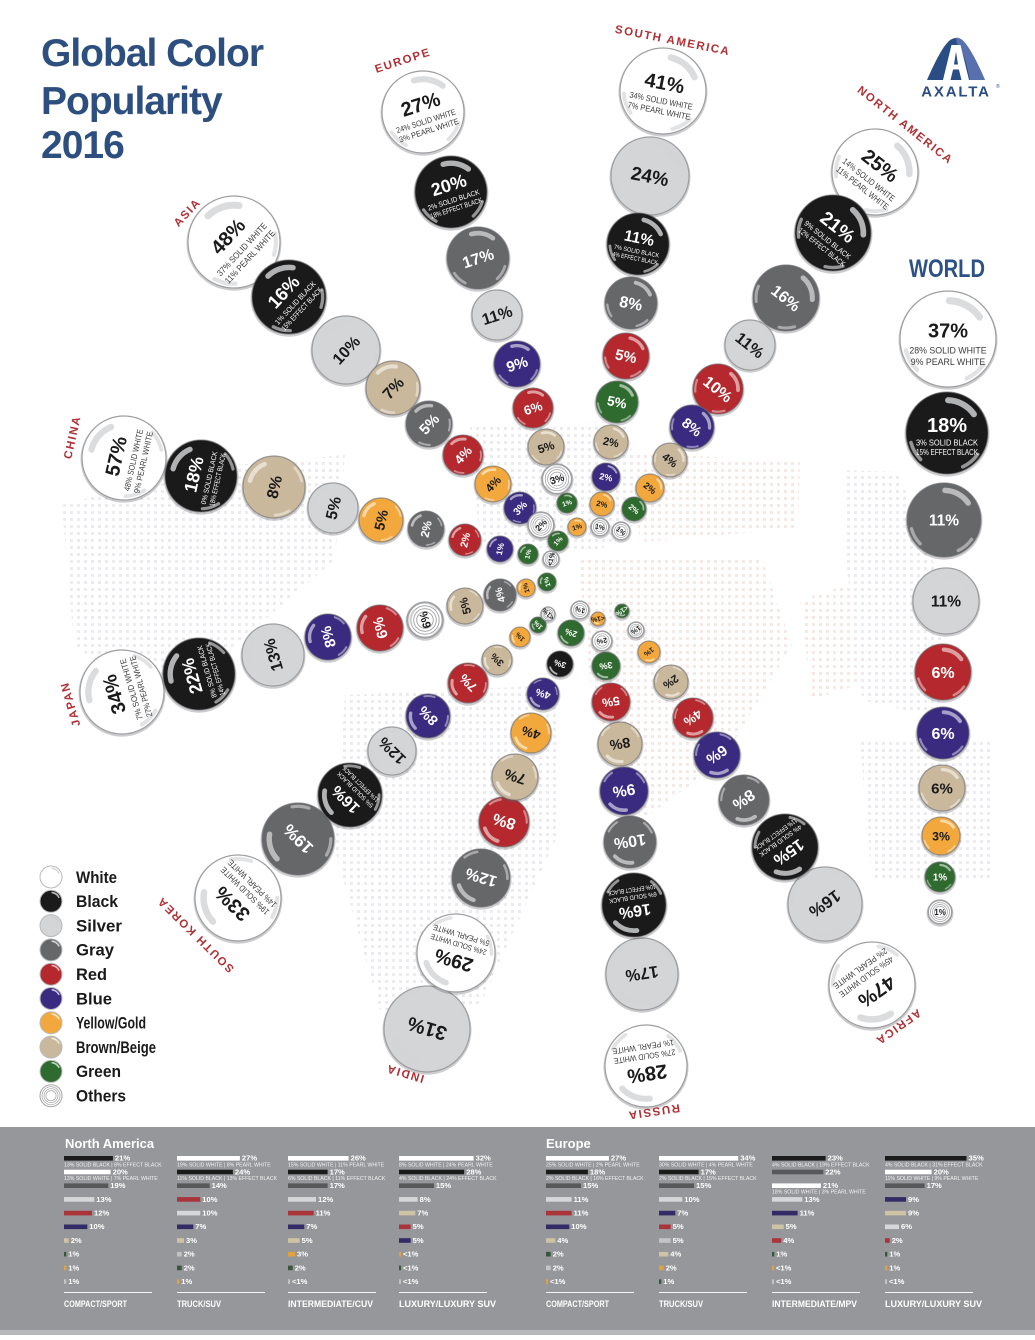 The height and width of the screenshot is (1340, 1035). I want to click on svg-text:13% SOLID BLACK | 8% EFFECT BL: 13% SOLID BLACK | 8% EFFECT BLACK, so click(113, 1165).